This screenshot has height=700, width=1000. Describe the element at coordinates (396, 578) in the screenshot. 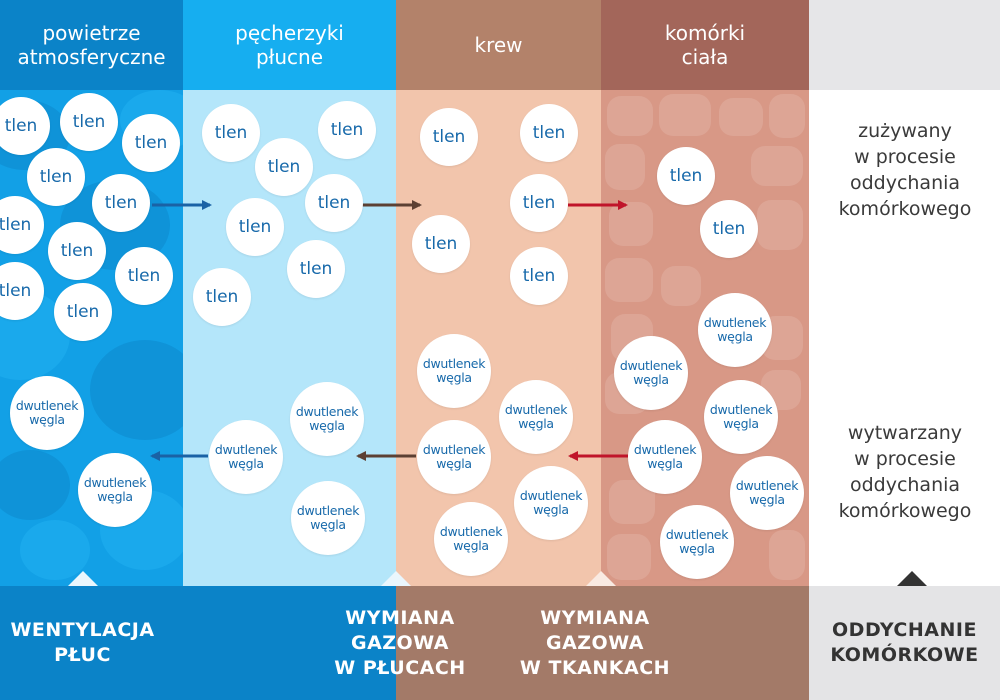

I see `notch-lung-exchange` at that location.